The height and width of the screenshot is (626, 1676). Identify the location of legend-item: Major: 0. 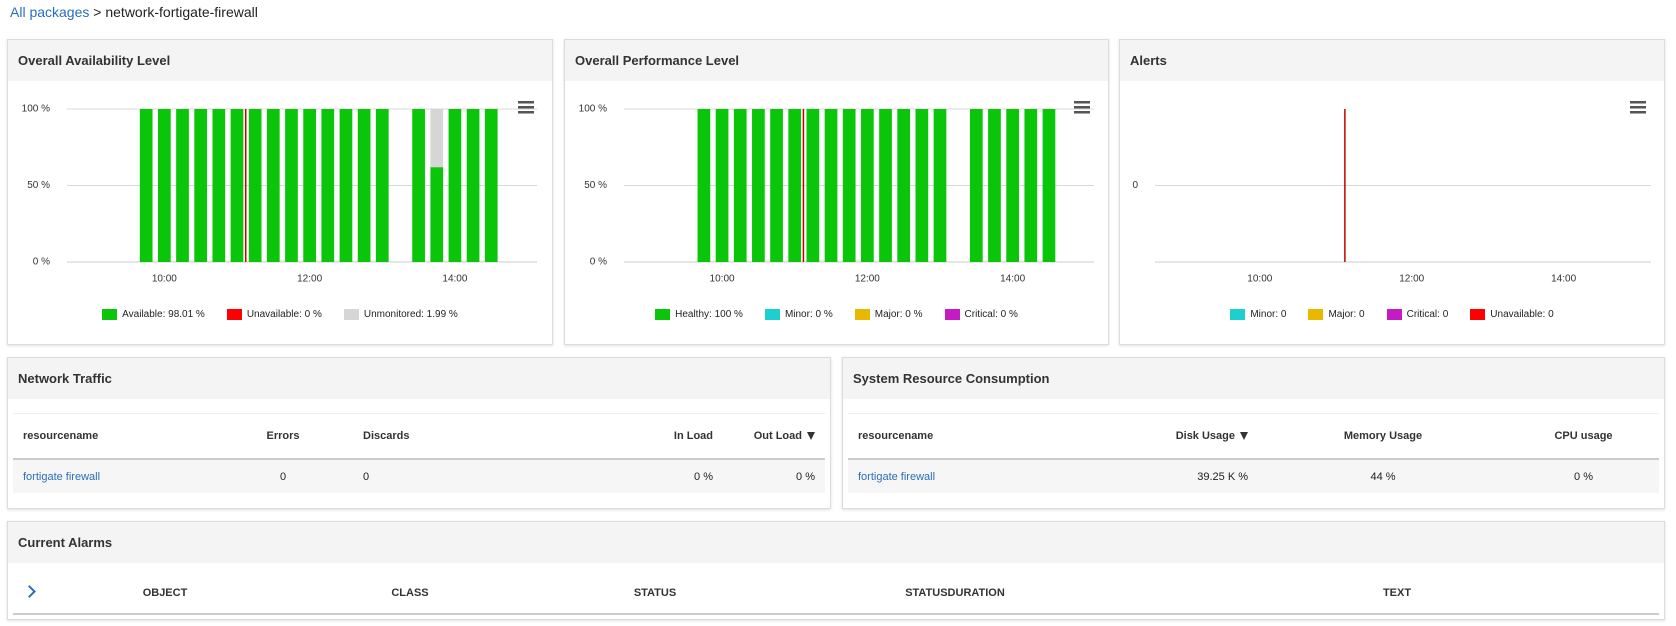
(1336, 314).